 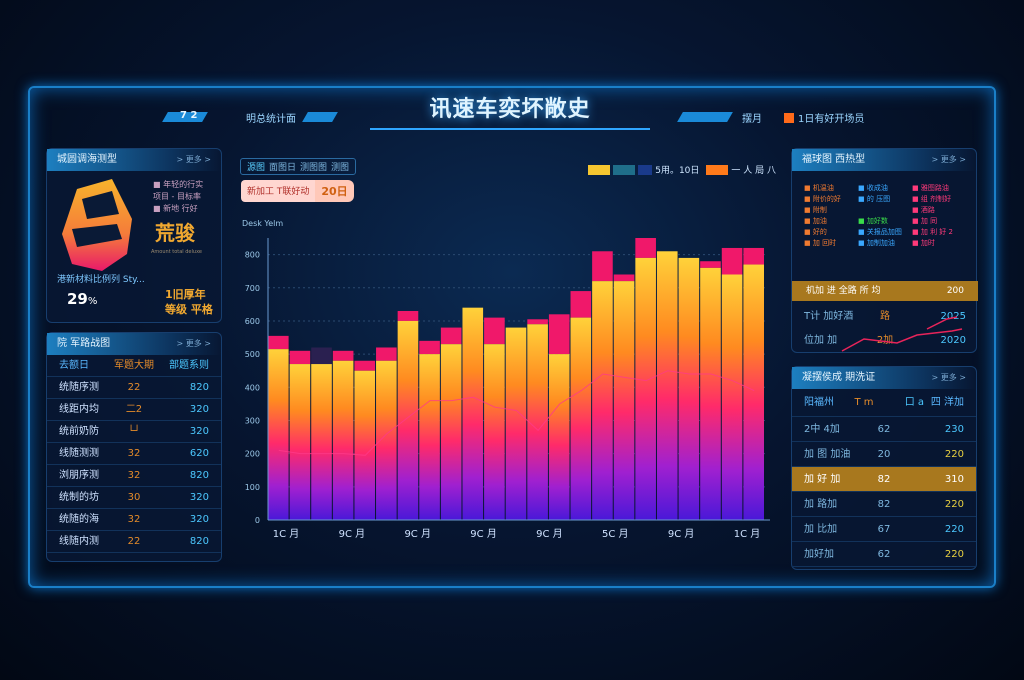 I want to click on table-row: 加 比加 67 220, so click(x=884, y=529).